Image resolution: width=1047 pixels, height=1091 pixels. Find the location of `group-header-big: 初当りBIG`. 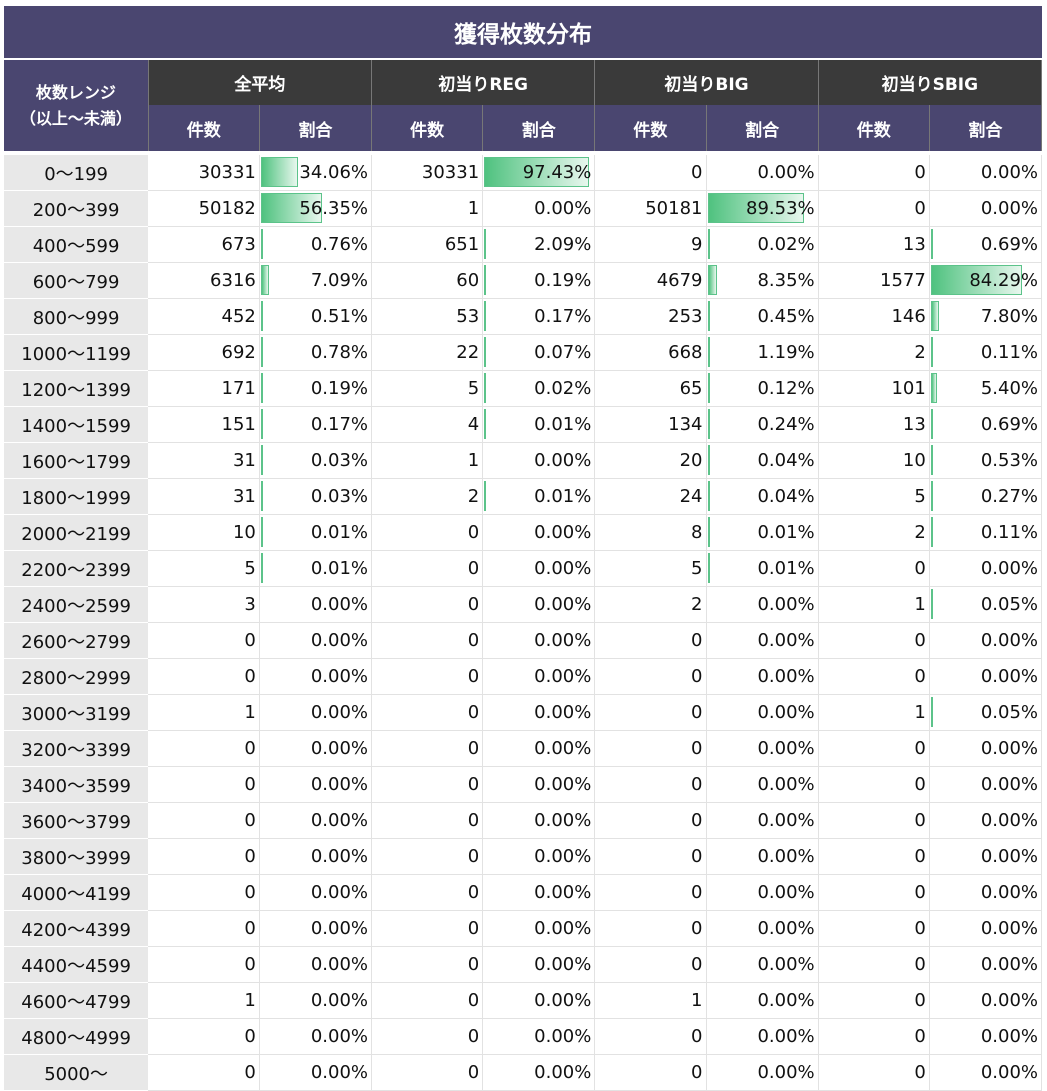

group-header-big: 初当りBIG is located at coordinates (706, 82).